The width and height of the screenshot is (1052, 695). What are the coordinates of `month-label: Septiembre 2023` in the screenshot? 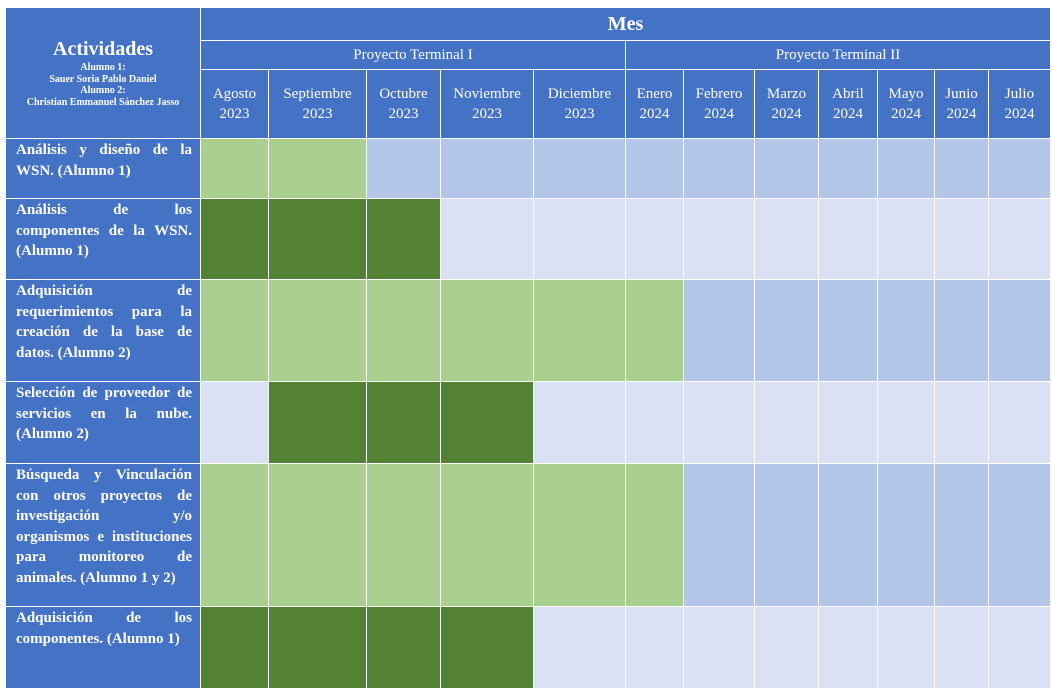 It's located at (317, 104).